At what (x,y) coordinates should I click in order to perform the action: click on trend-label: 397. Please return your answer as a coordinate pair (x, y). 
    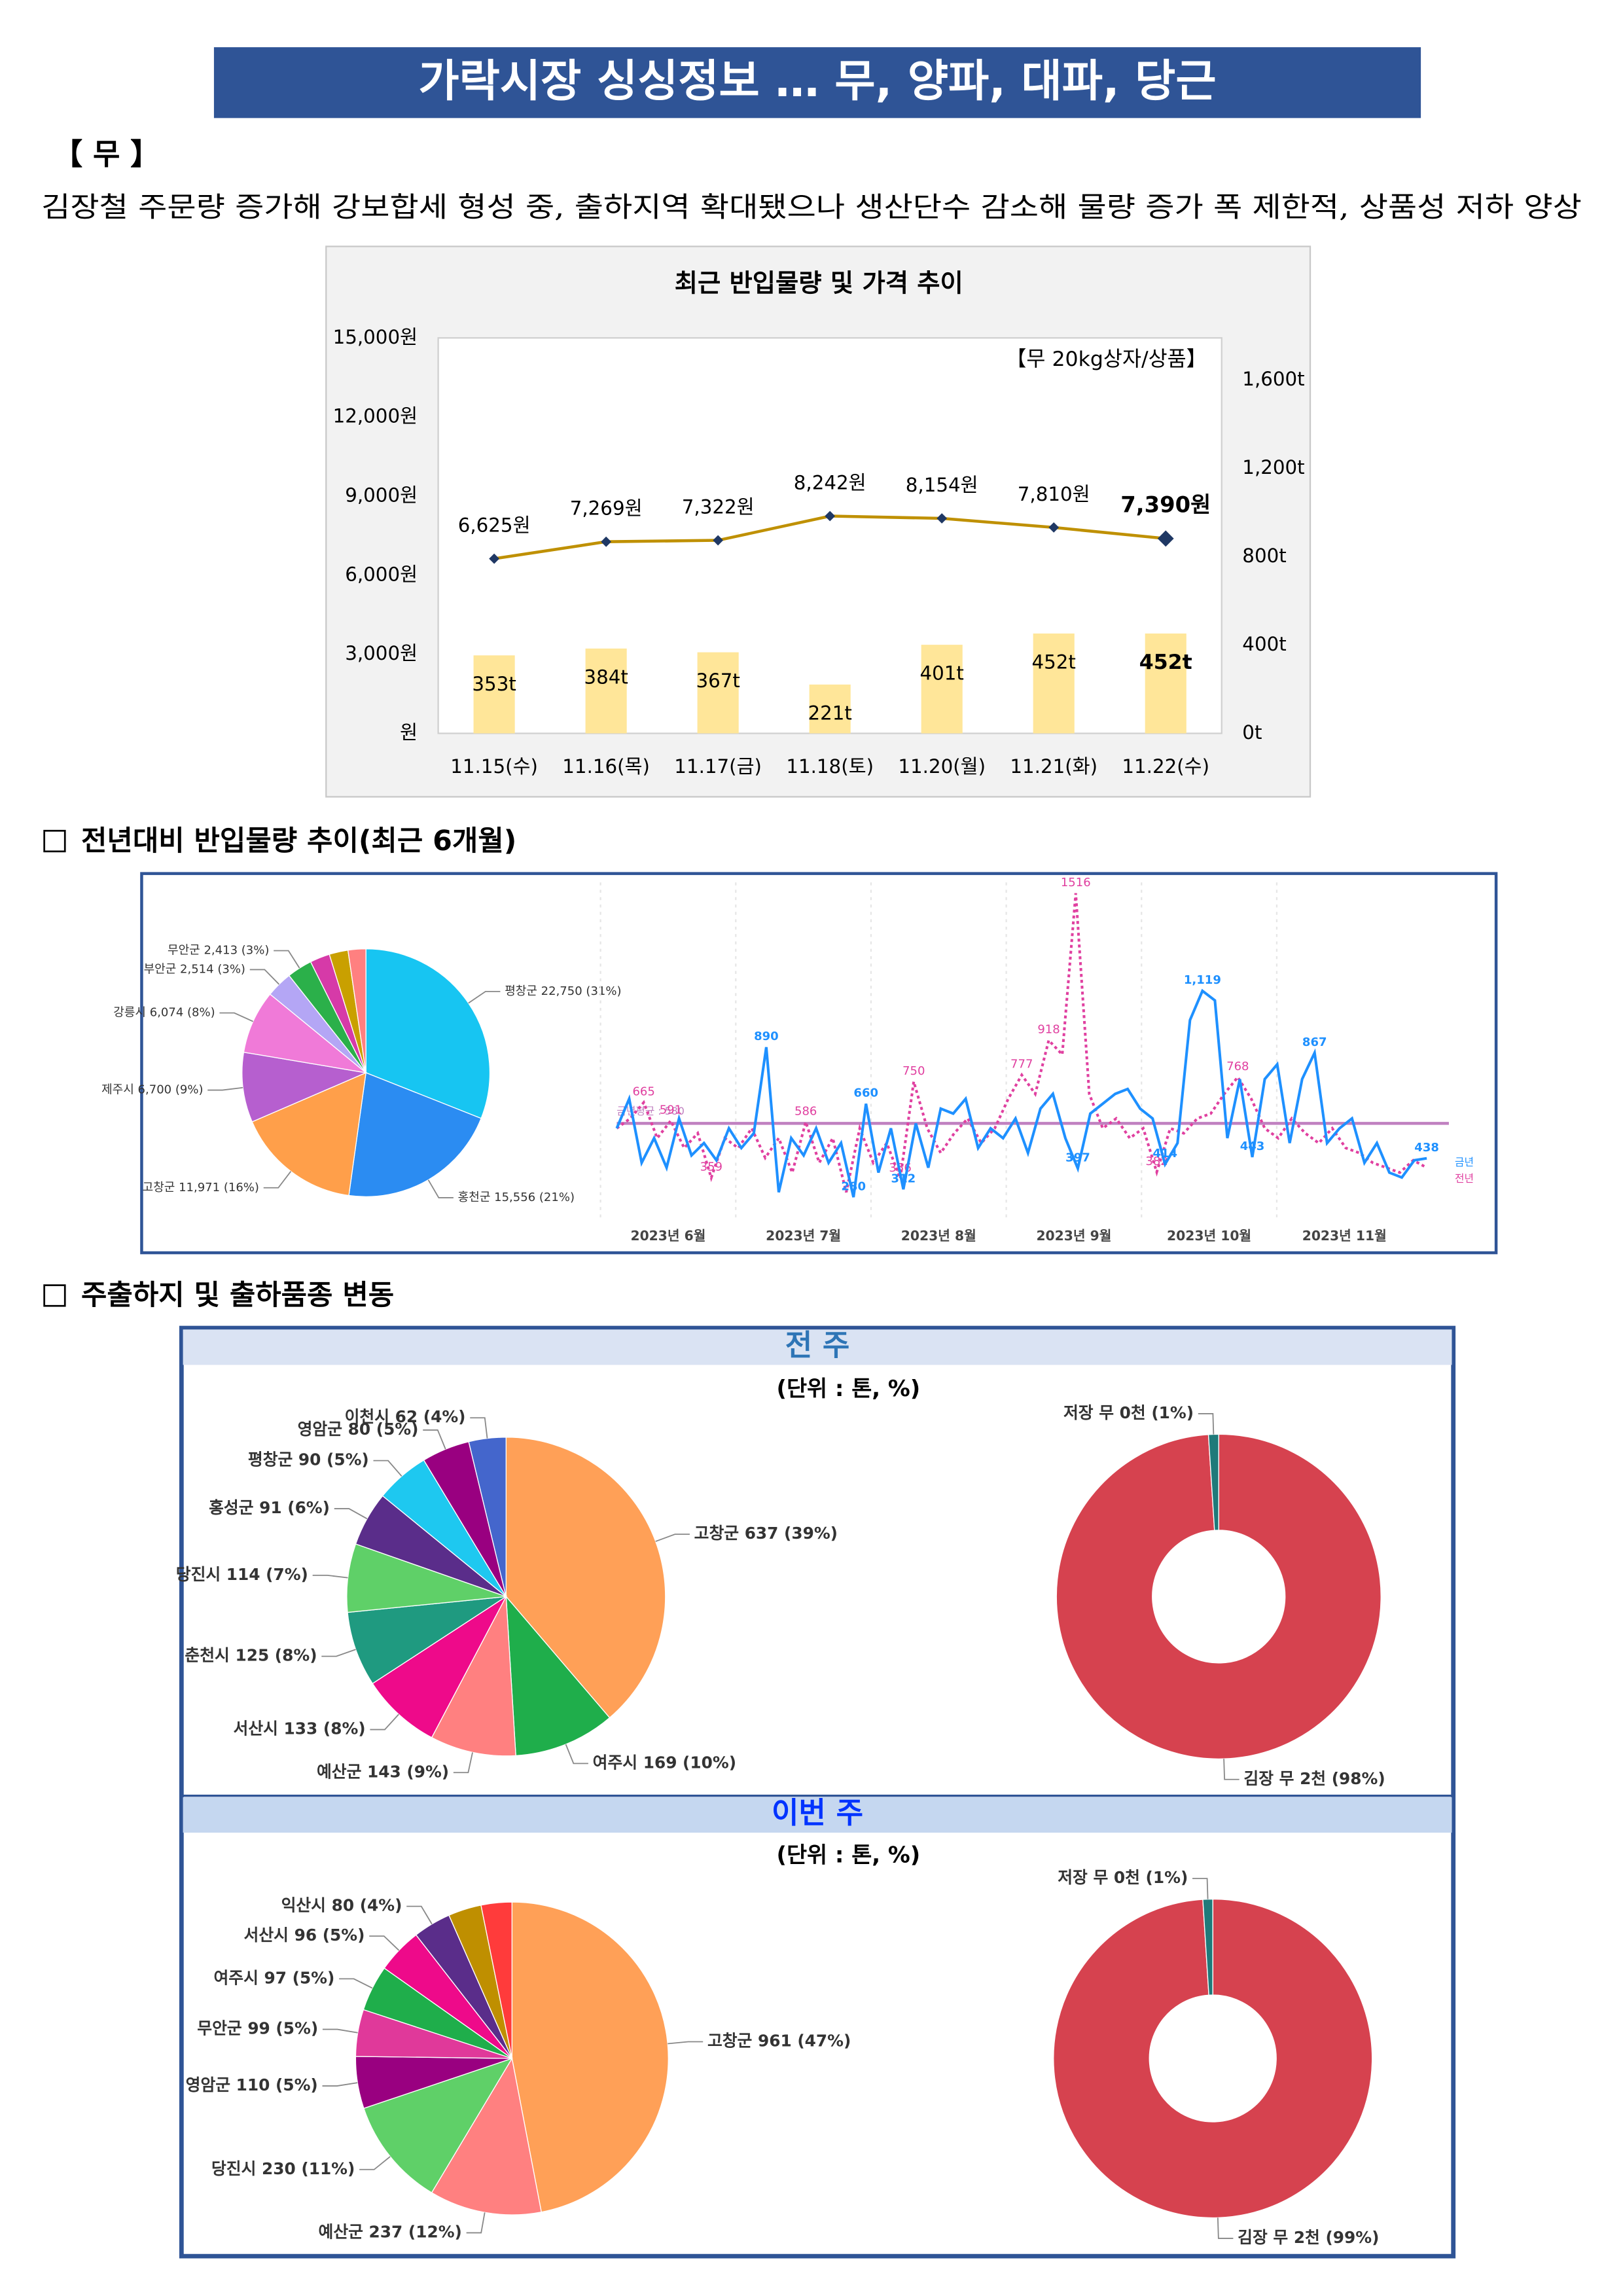
    Looking at the image, I should click on (1077, 1157).